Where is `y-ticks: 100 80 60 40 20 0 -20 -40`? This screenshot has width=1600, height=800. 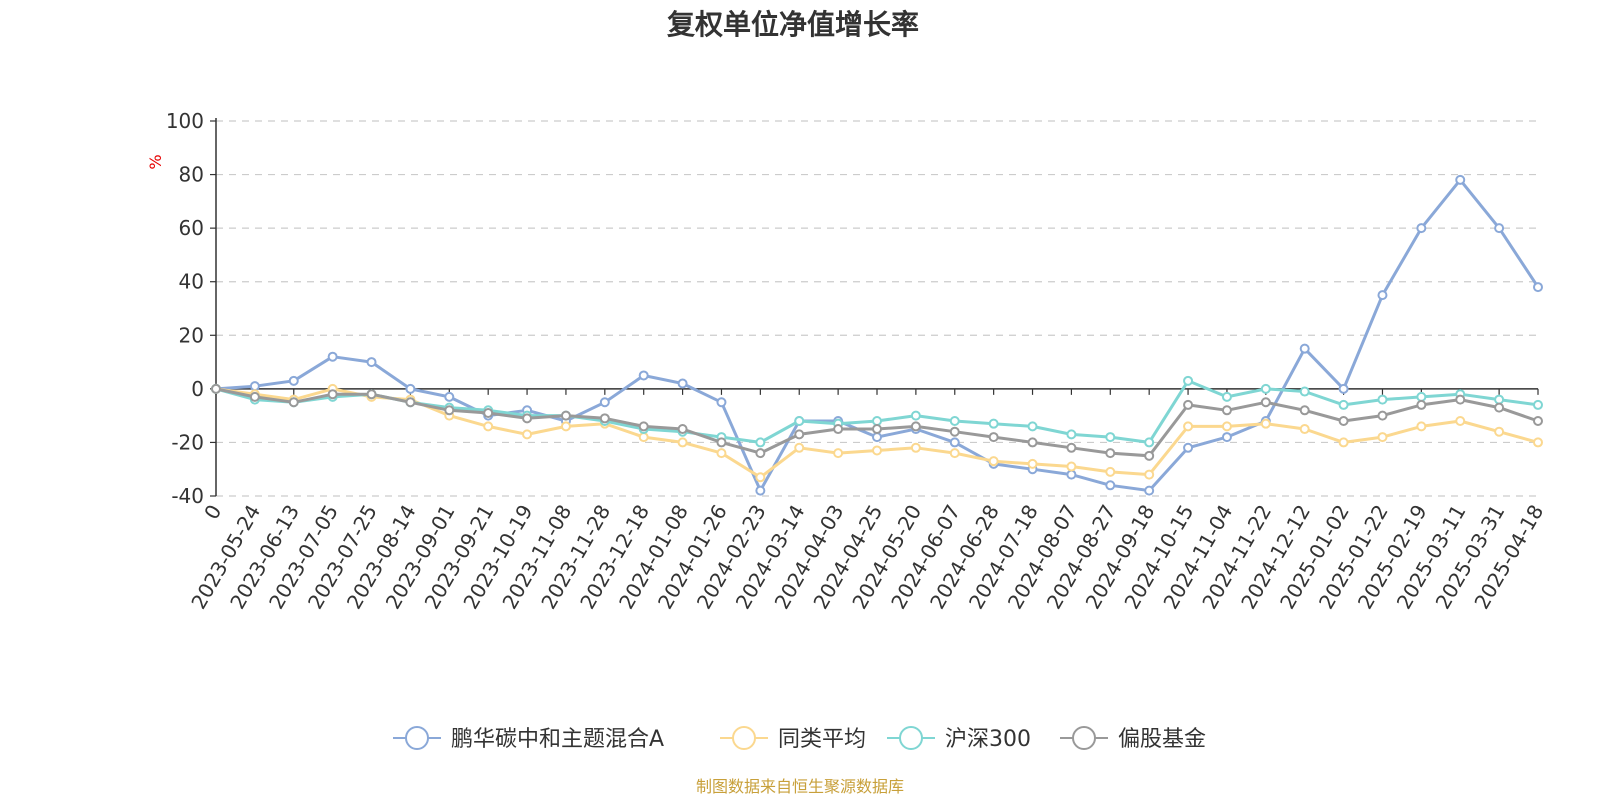 y-ticks: 100 80 60 40 20 0 -20 -40 is located at coordinates (191, 308).